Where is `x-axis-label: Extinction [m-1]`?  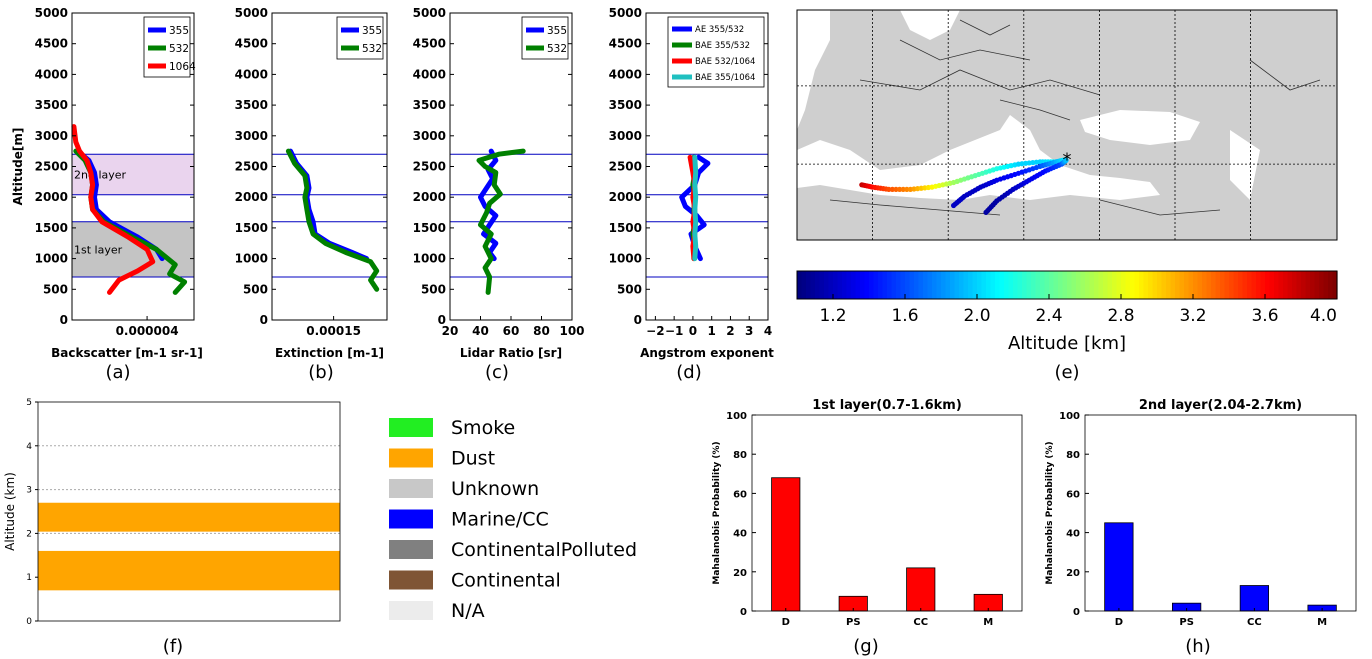
x-axis-label: Extinction [m-1] is located at coordinates (329, 353).